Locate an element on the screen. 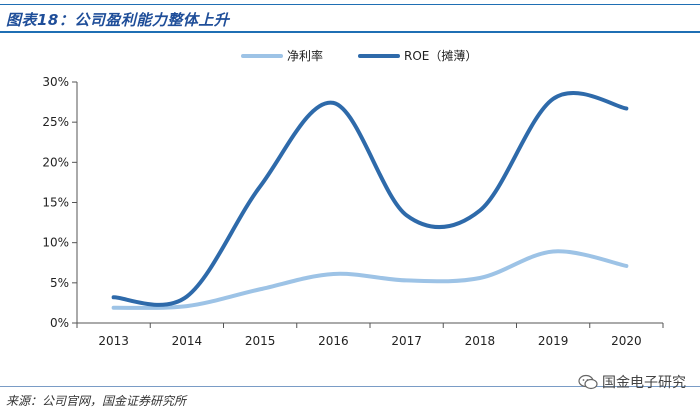  title-bar: 图表18：公司盈利能力整体上升 is located at coordinates (350, 19).